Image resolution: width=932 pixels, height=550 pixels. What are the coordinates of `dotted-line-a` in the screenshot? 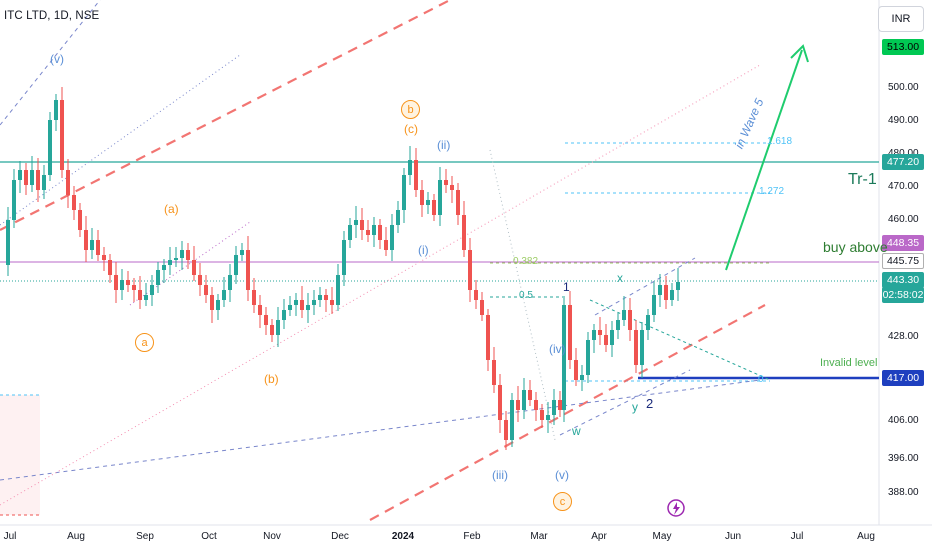 It's located at (190, 263).